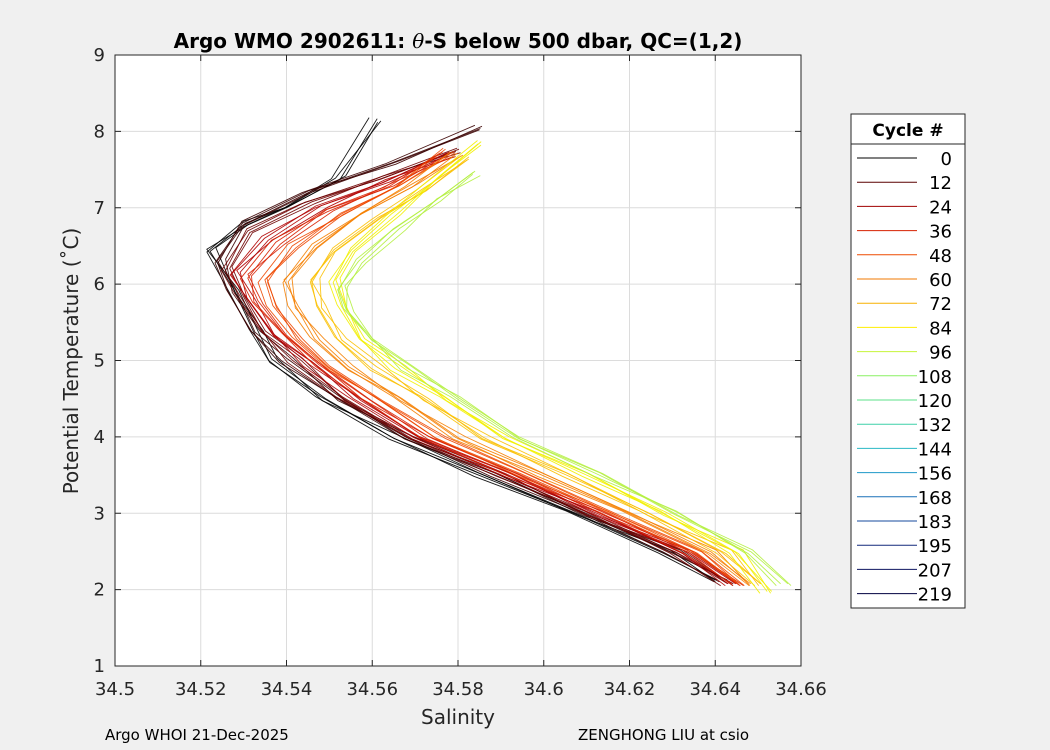 The width and height of the screenshot is (1050, 750). I want to click on x-tick-label: 34.56, so click(372, 689).